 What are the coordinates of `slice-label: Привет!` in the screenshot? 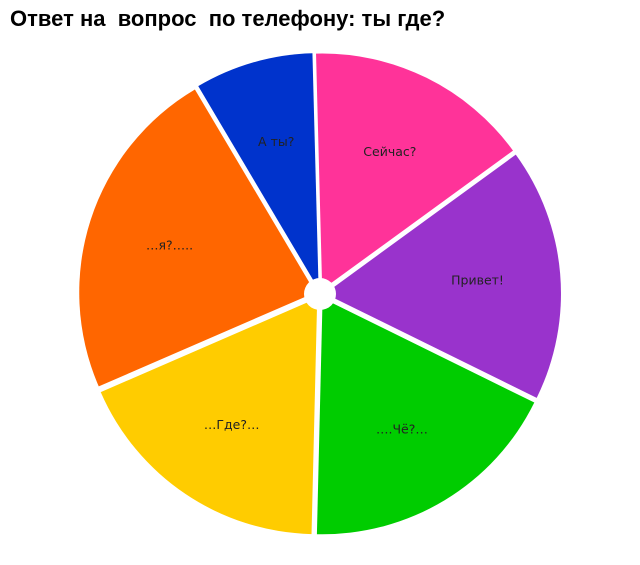 It's located at (477, 279).